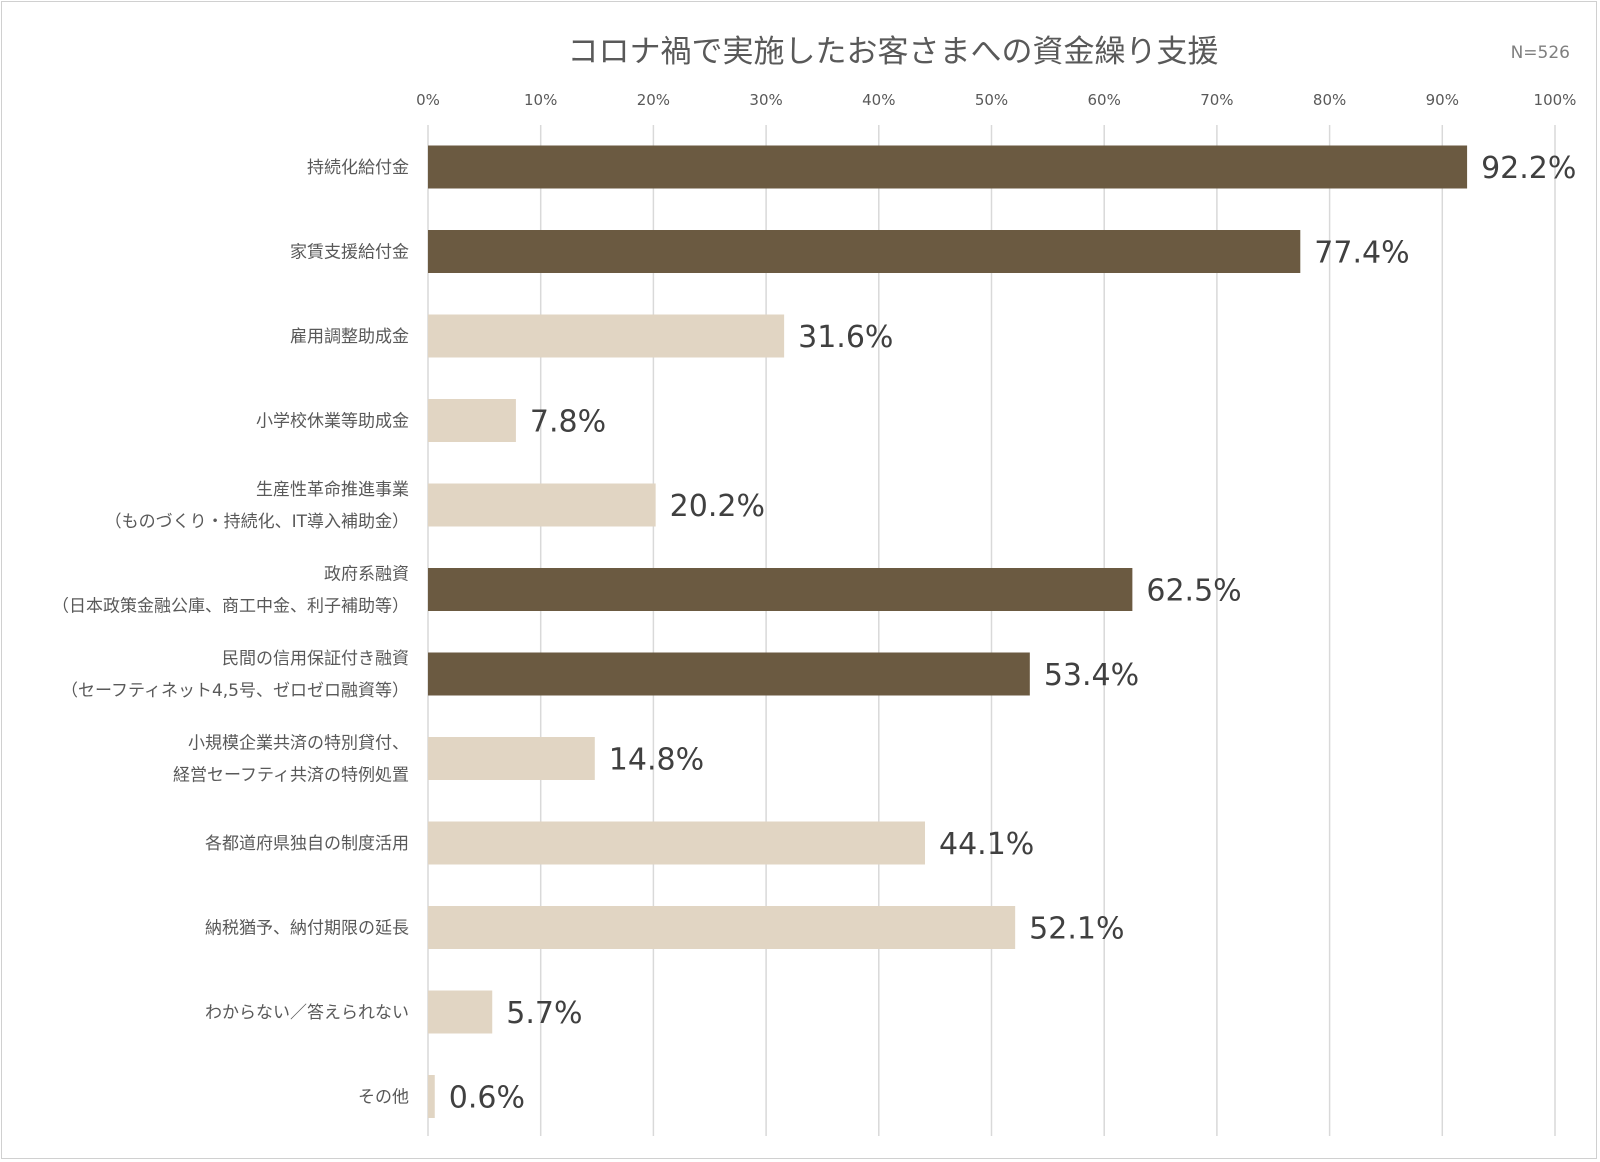 This screenshot has height=1162, width=1600. What do you see at coordinates (1361, 253) in the screenshot?
I see `value-label: 77.4%` at bounding box center [1361, 253].